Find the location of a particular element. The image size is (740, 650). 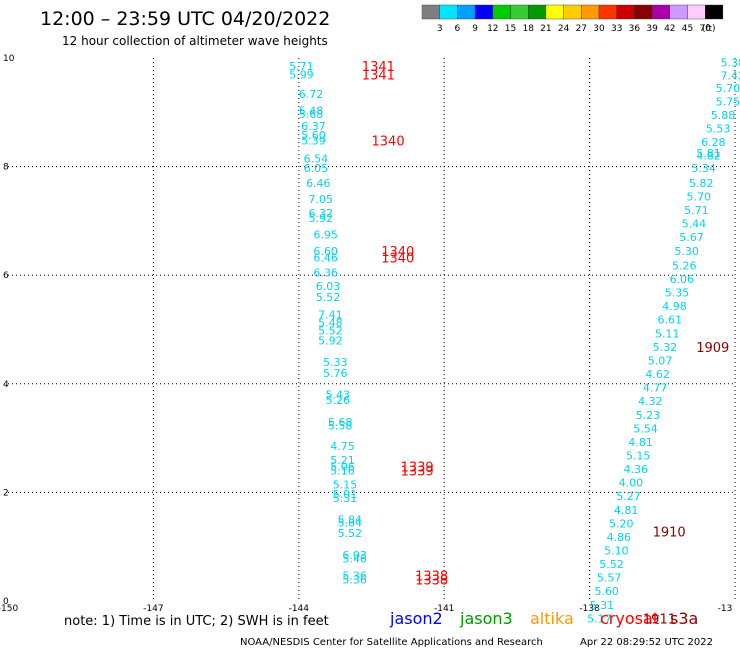

wave-height-label: 5.33 is located at coordinates (335, 362).